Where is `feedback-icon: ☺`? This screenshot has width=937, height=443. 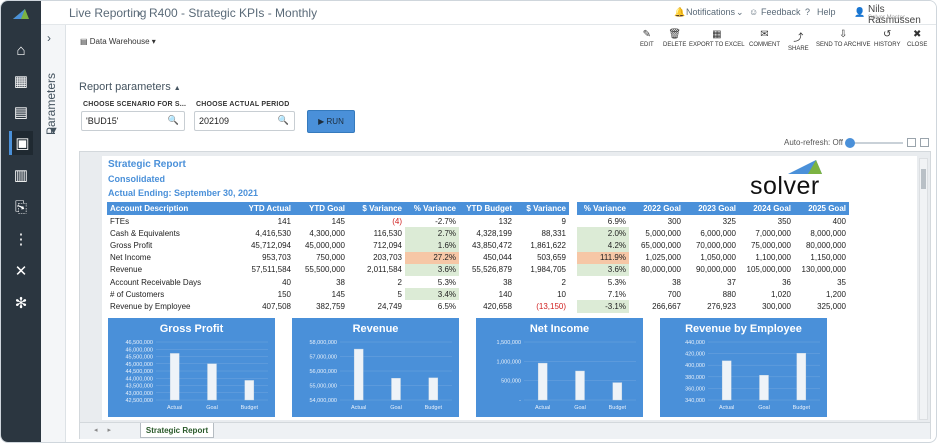 feedback-icon: ☺ is located at coordinates (754, 12).